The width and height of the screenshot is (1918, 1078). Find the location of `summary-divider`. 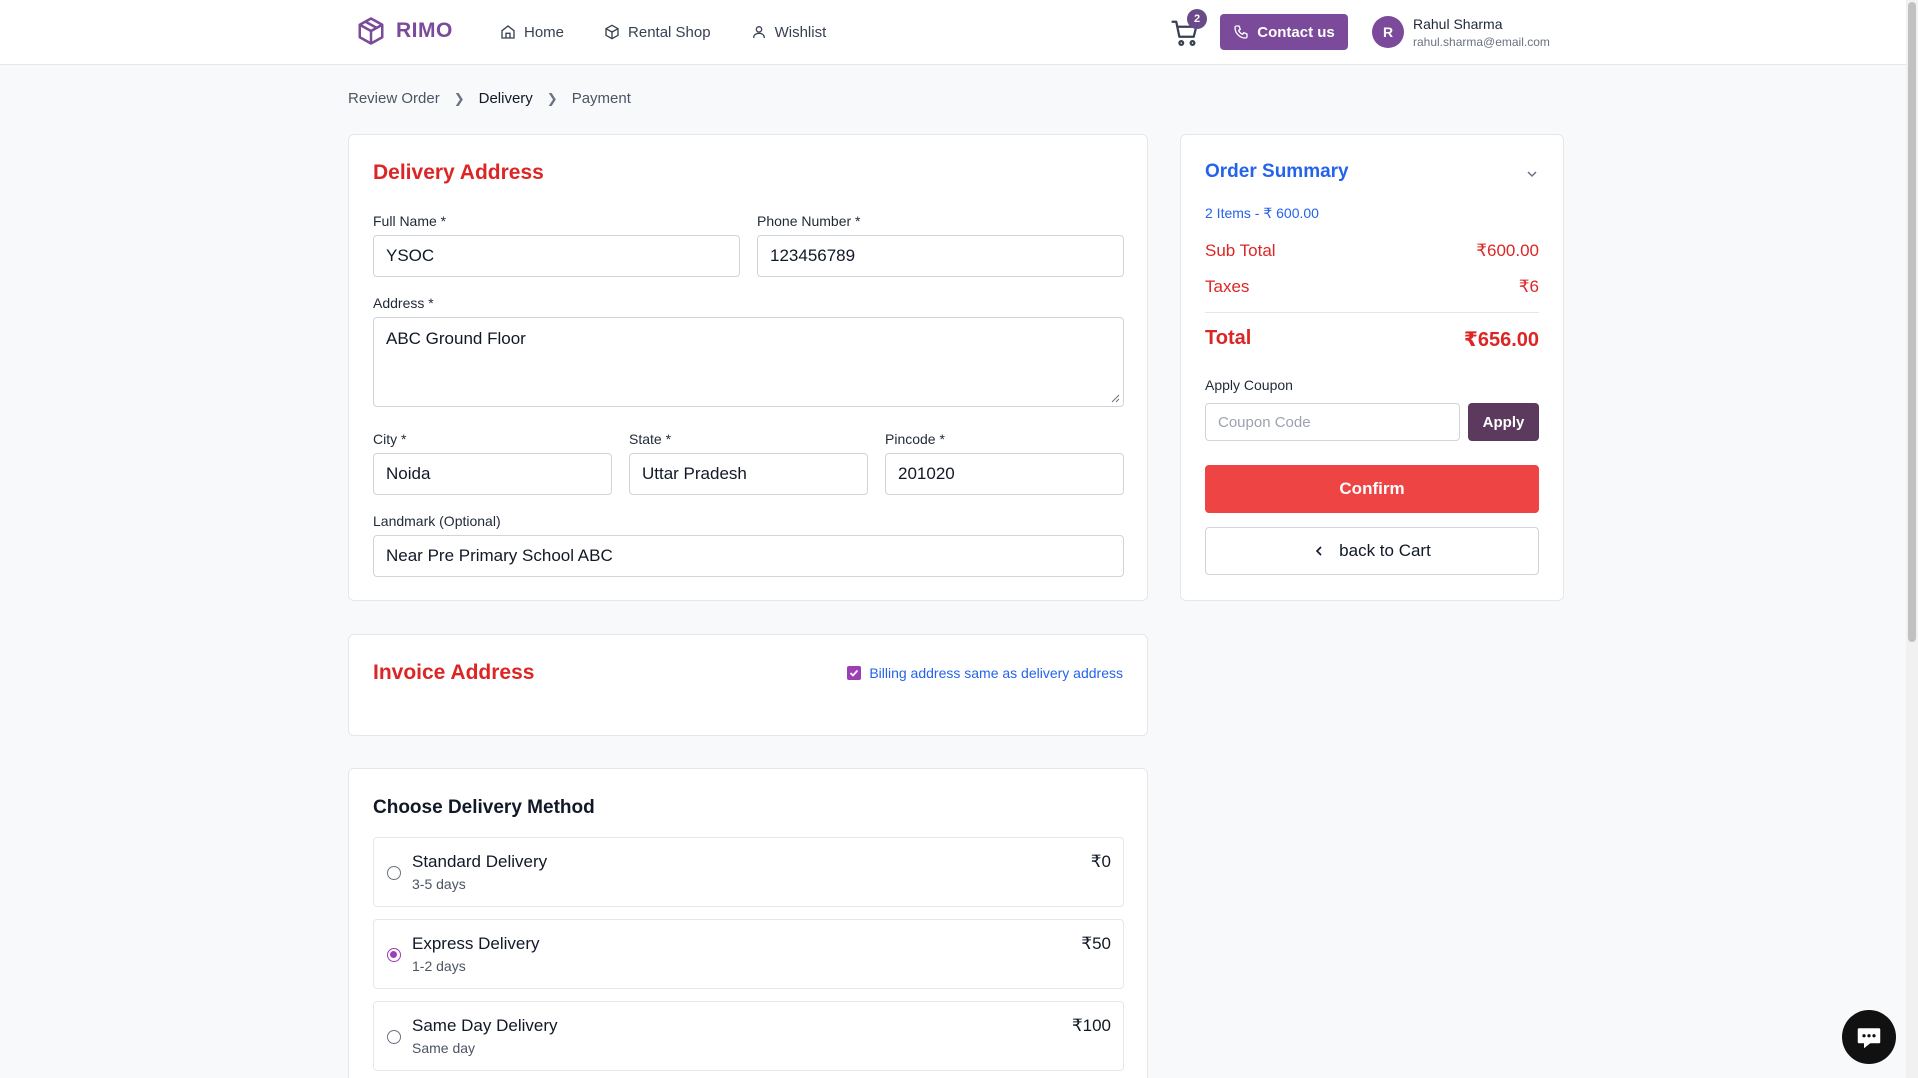

summary-divider is located at coordinates (1372, 312).